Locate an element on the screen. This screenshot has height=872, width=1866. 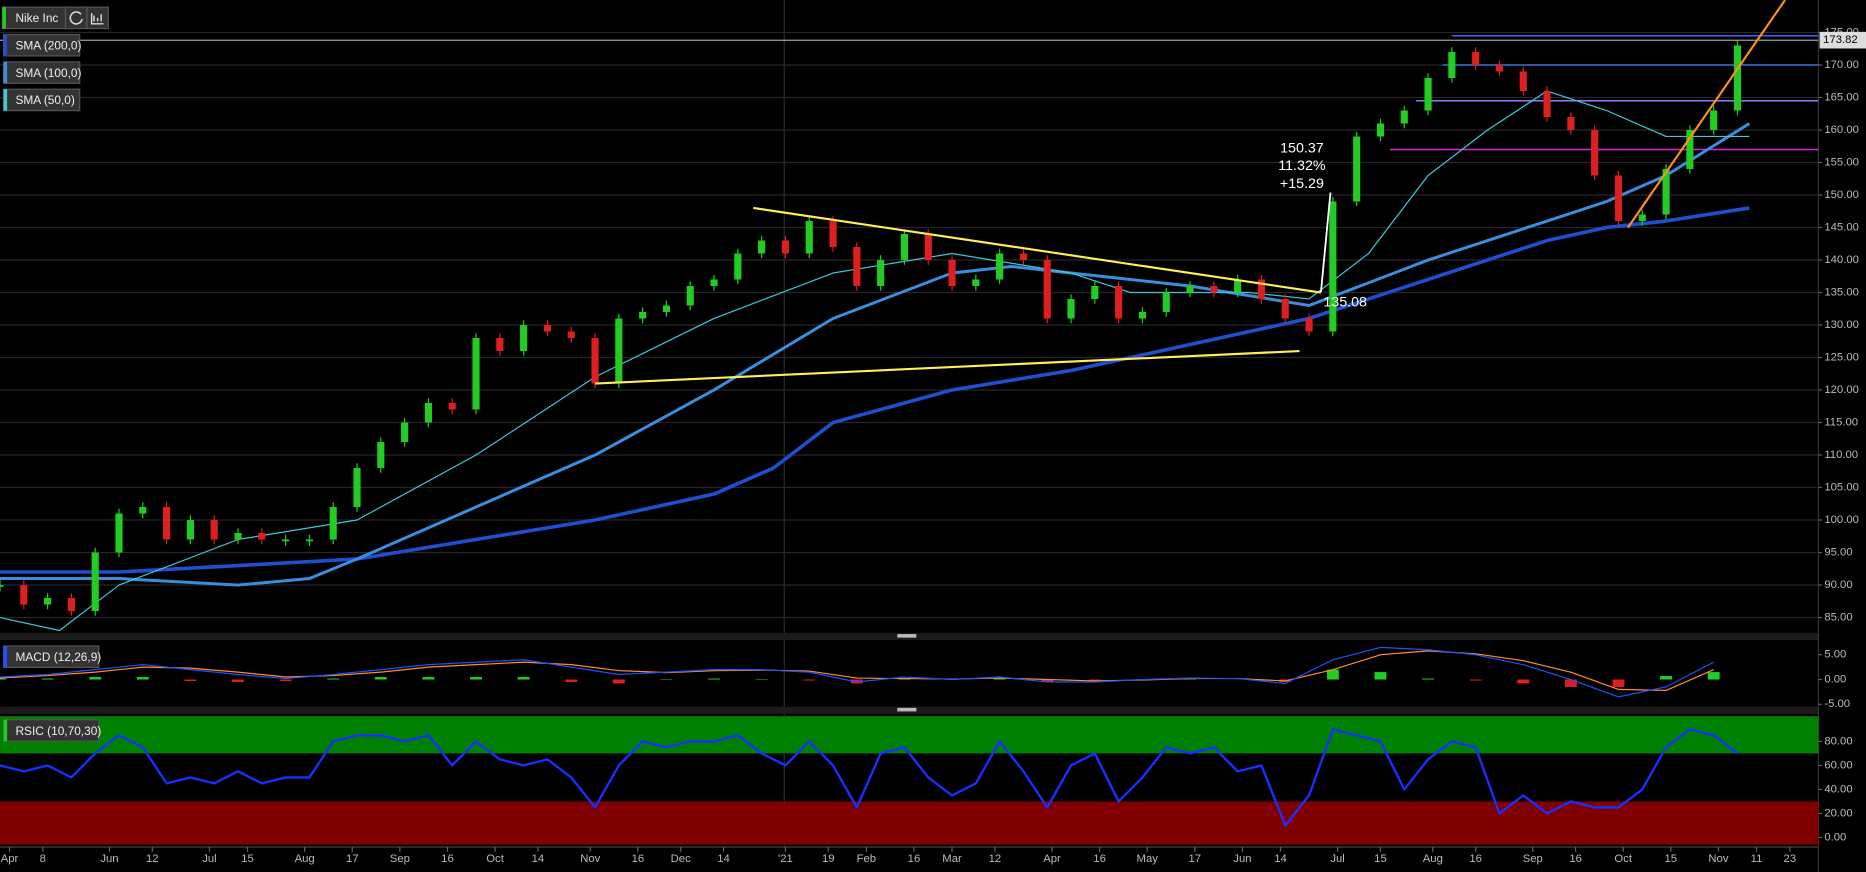
y-tick-label: 140.00 is located at coordinates (1841, 260).